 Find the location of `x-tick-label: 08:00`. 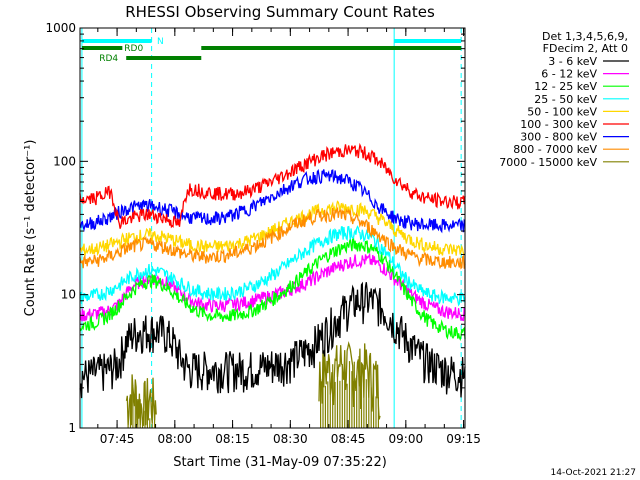

x-tick-label: 08:00 is located at coordinates (175, 439).